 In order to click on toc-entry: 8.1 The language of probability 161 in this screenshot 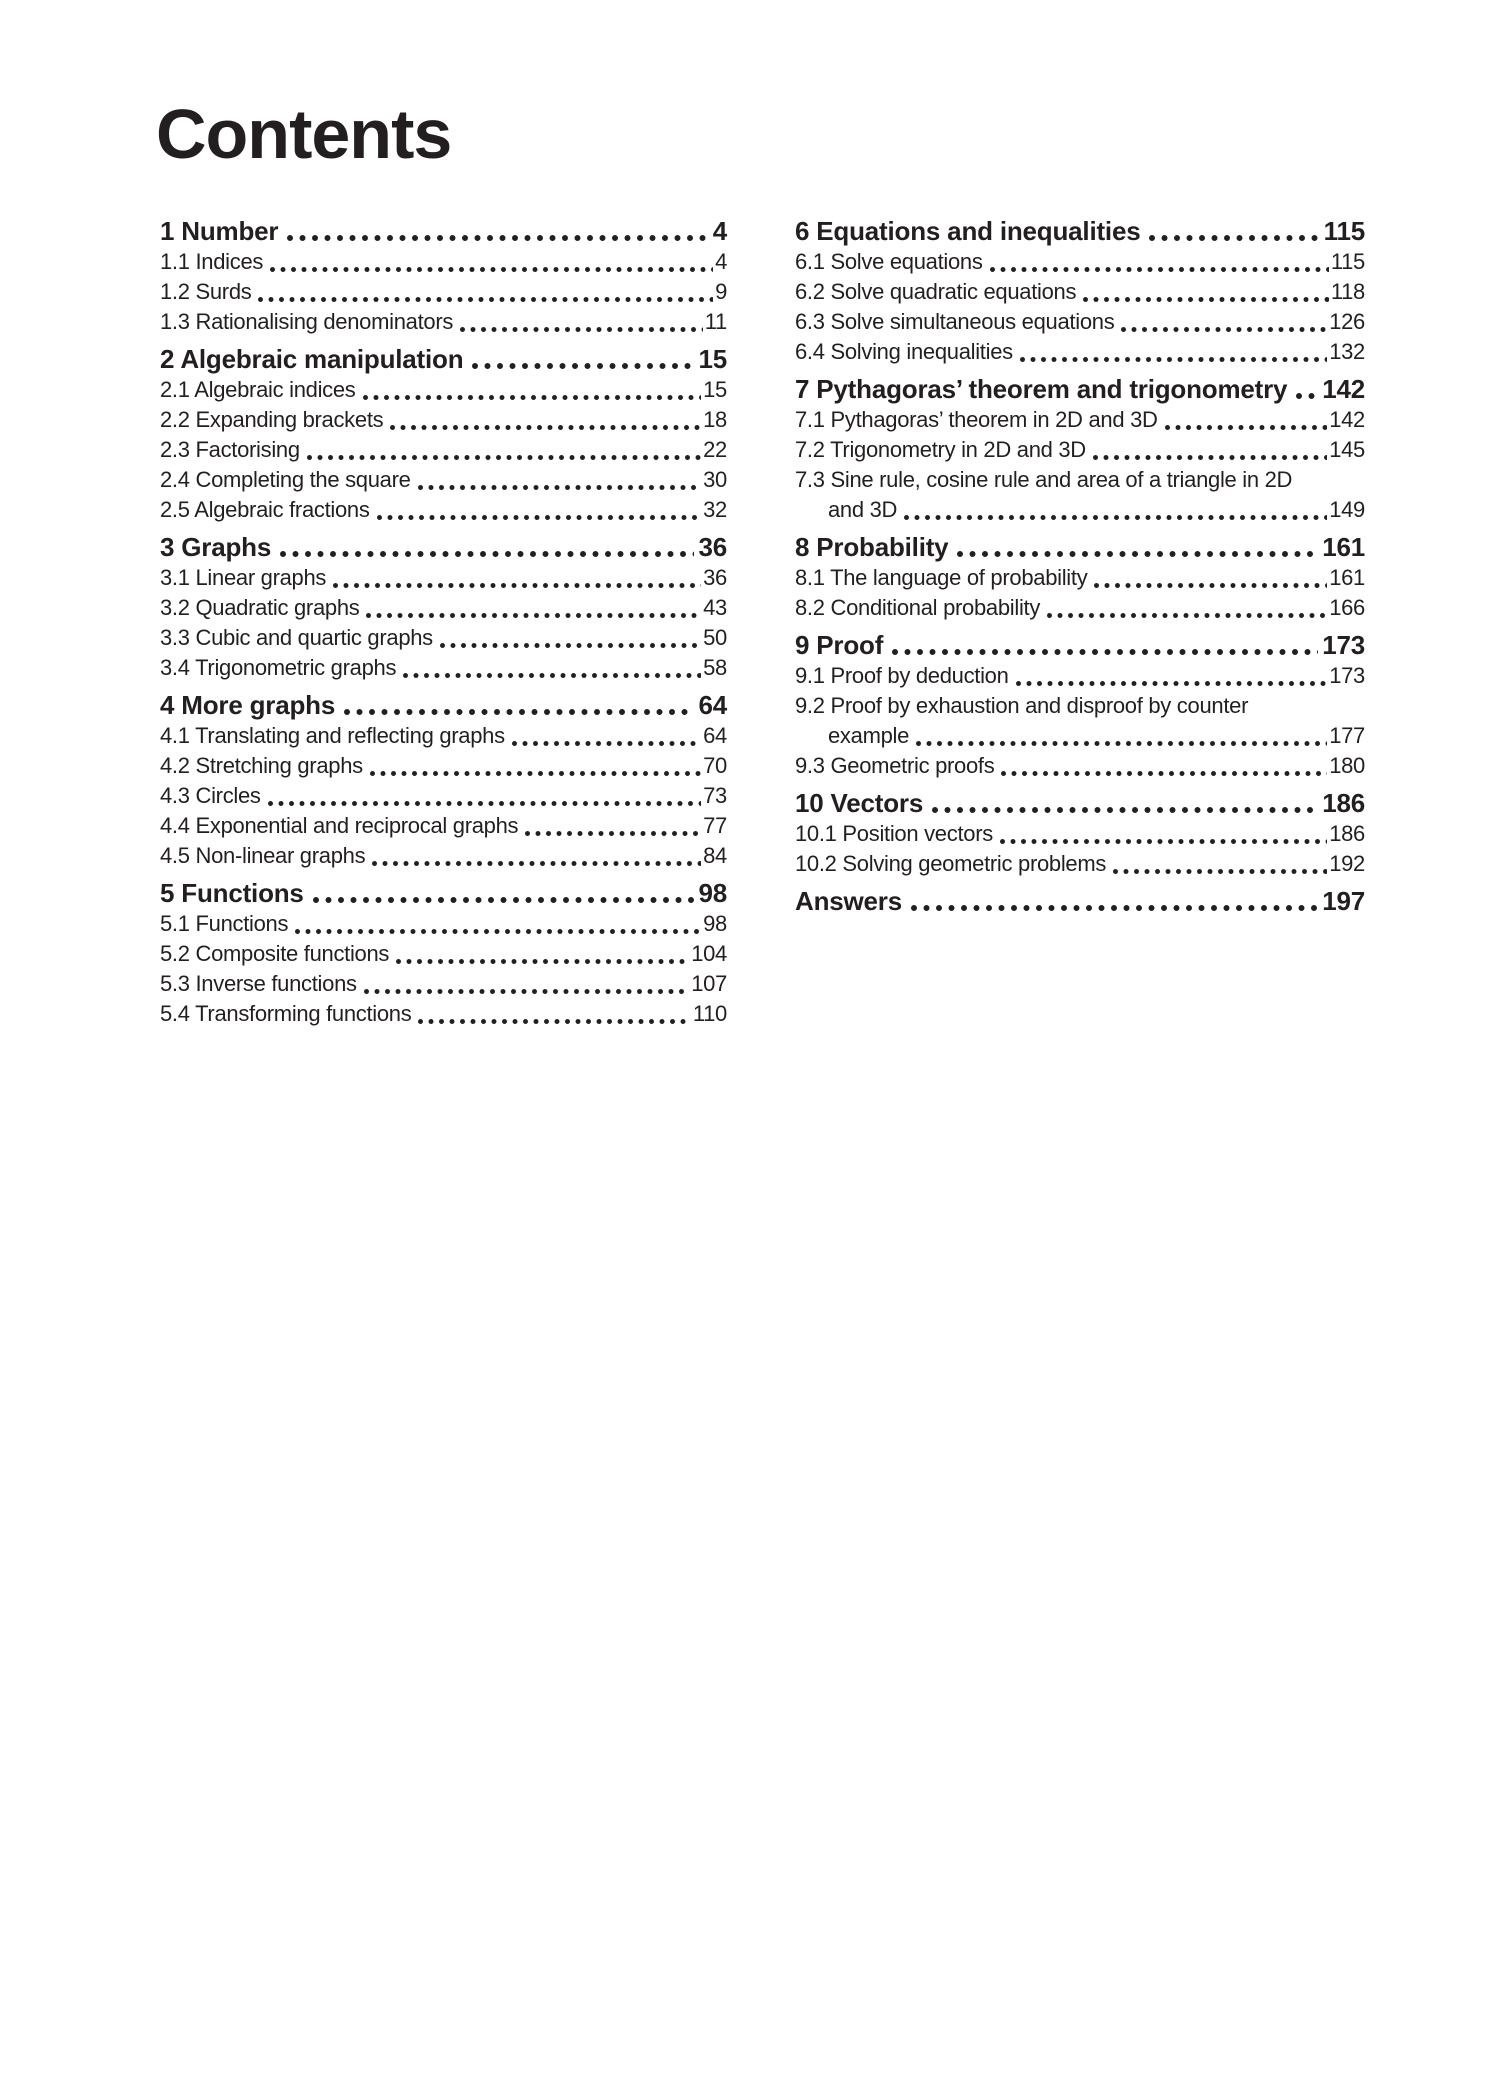, I will do `click(1080, 578)`.